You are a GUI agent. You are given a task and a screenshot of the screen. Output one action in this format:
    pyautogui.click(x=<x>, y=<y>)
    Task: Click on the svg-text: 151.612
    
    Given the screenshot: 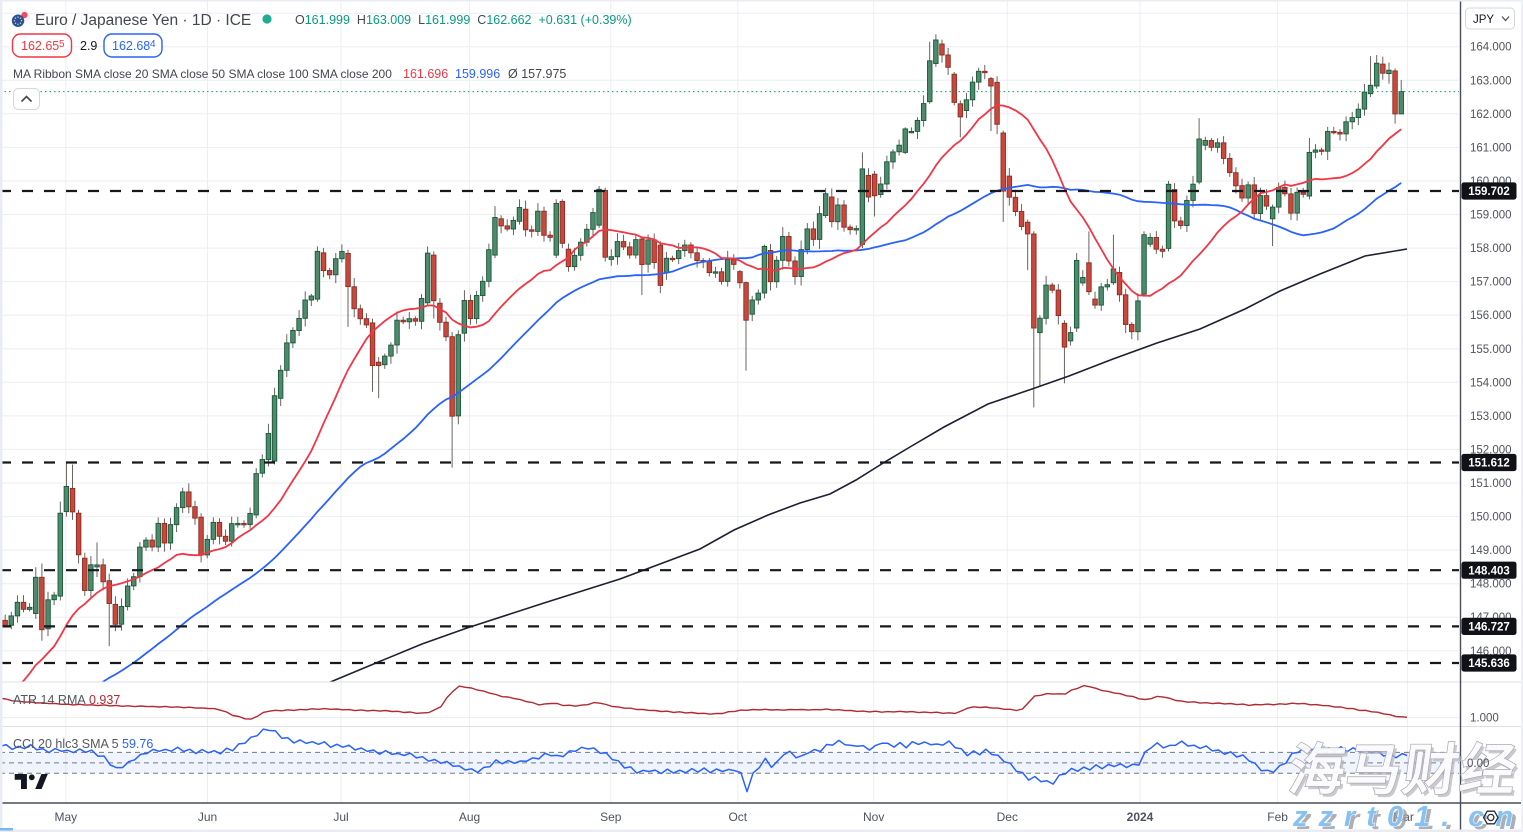 What is the action you would take?
    pyautogui.click(x=1489, y=464)
    